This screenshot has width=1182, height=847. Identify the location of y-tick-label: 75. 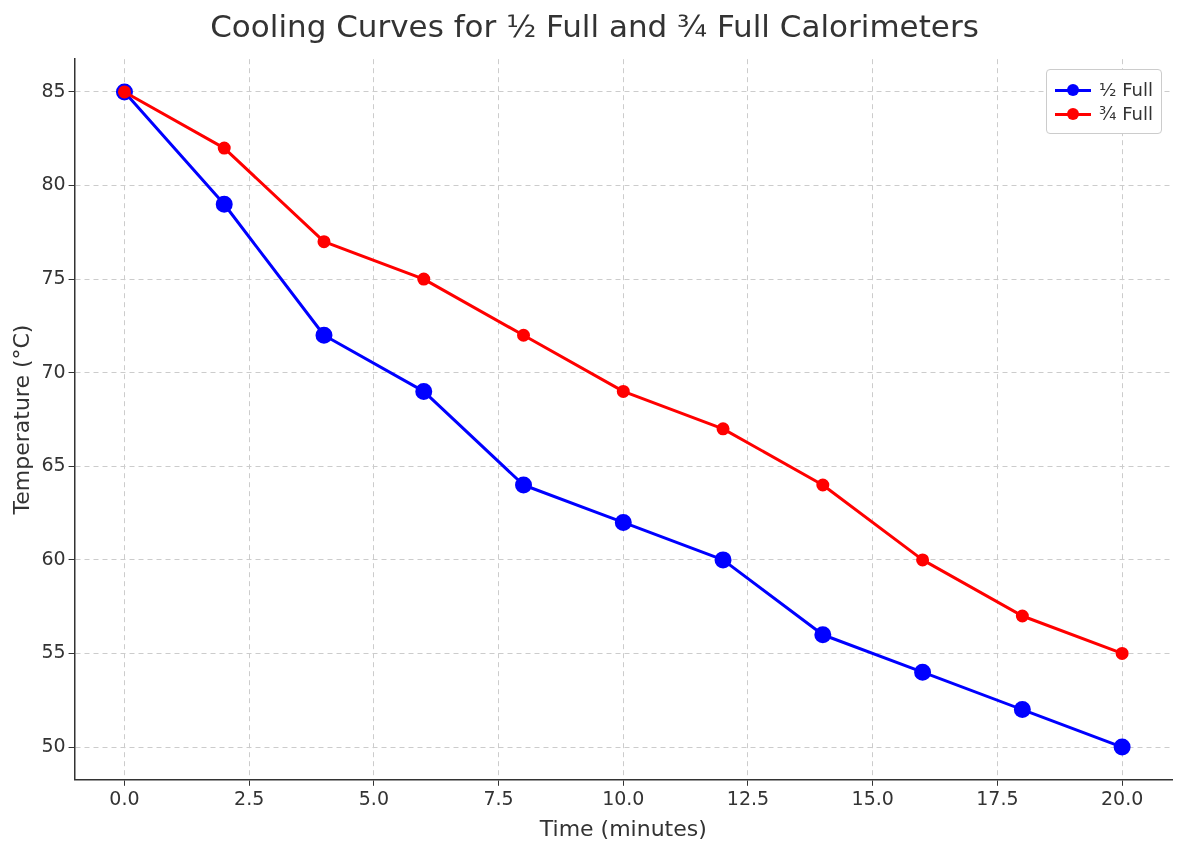
(53, 277).